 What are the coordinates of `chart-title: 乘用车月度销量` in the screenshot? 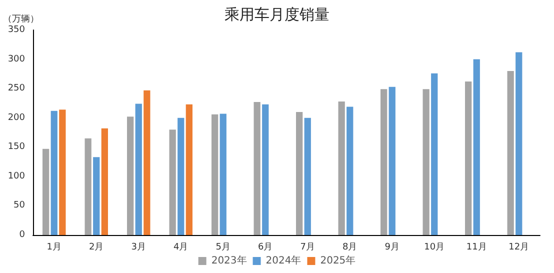 It's located at (277, 15).